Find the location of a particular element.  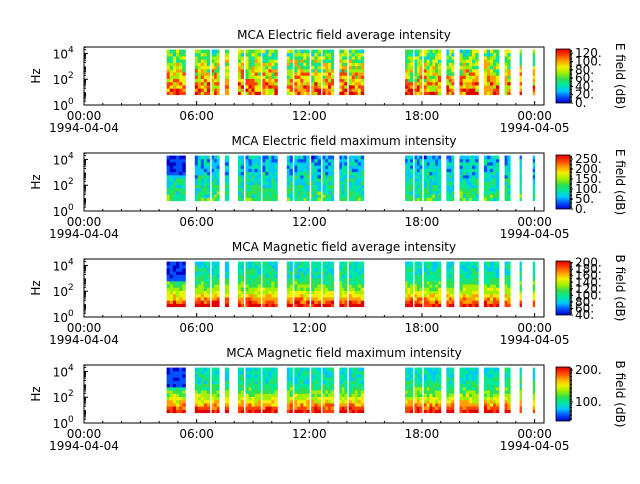

data-segment is located at coordinates (202, 73).